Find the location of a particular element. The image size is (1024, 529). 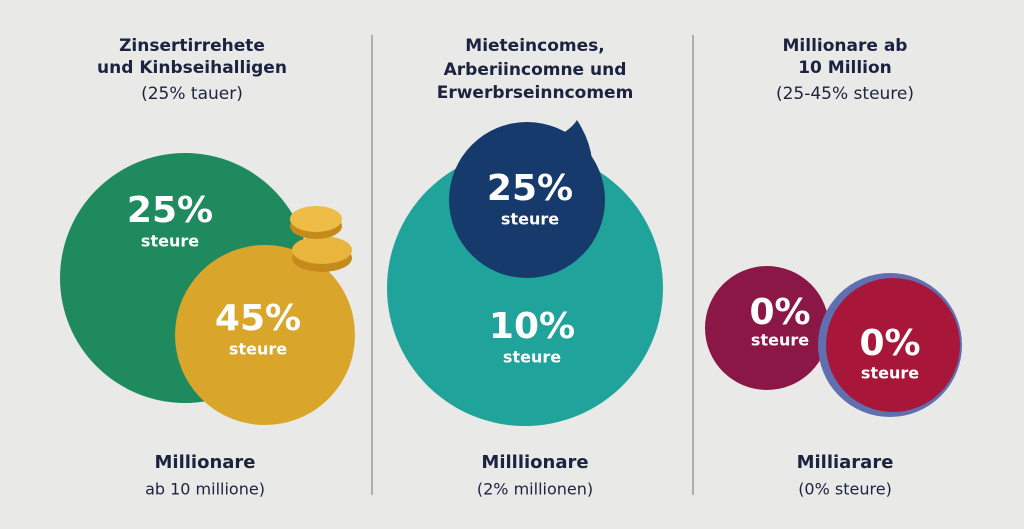

panel-footer: Milllionare is located at coordinates (534, 462).